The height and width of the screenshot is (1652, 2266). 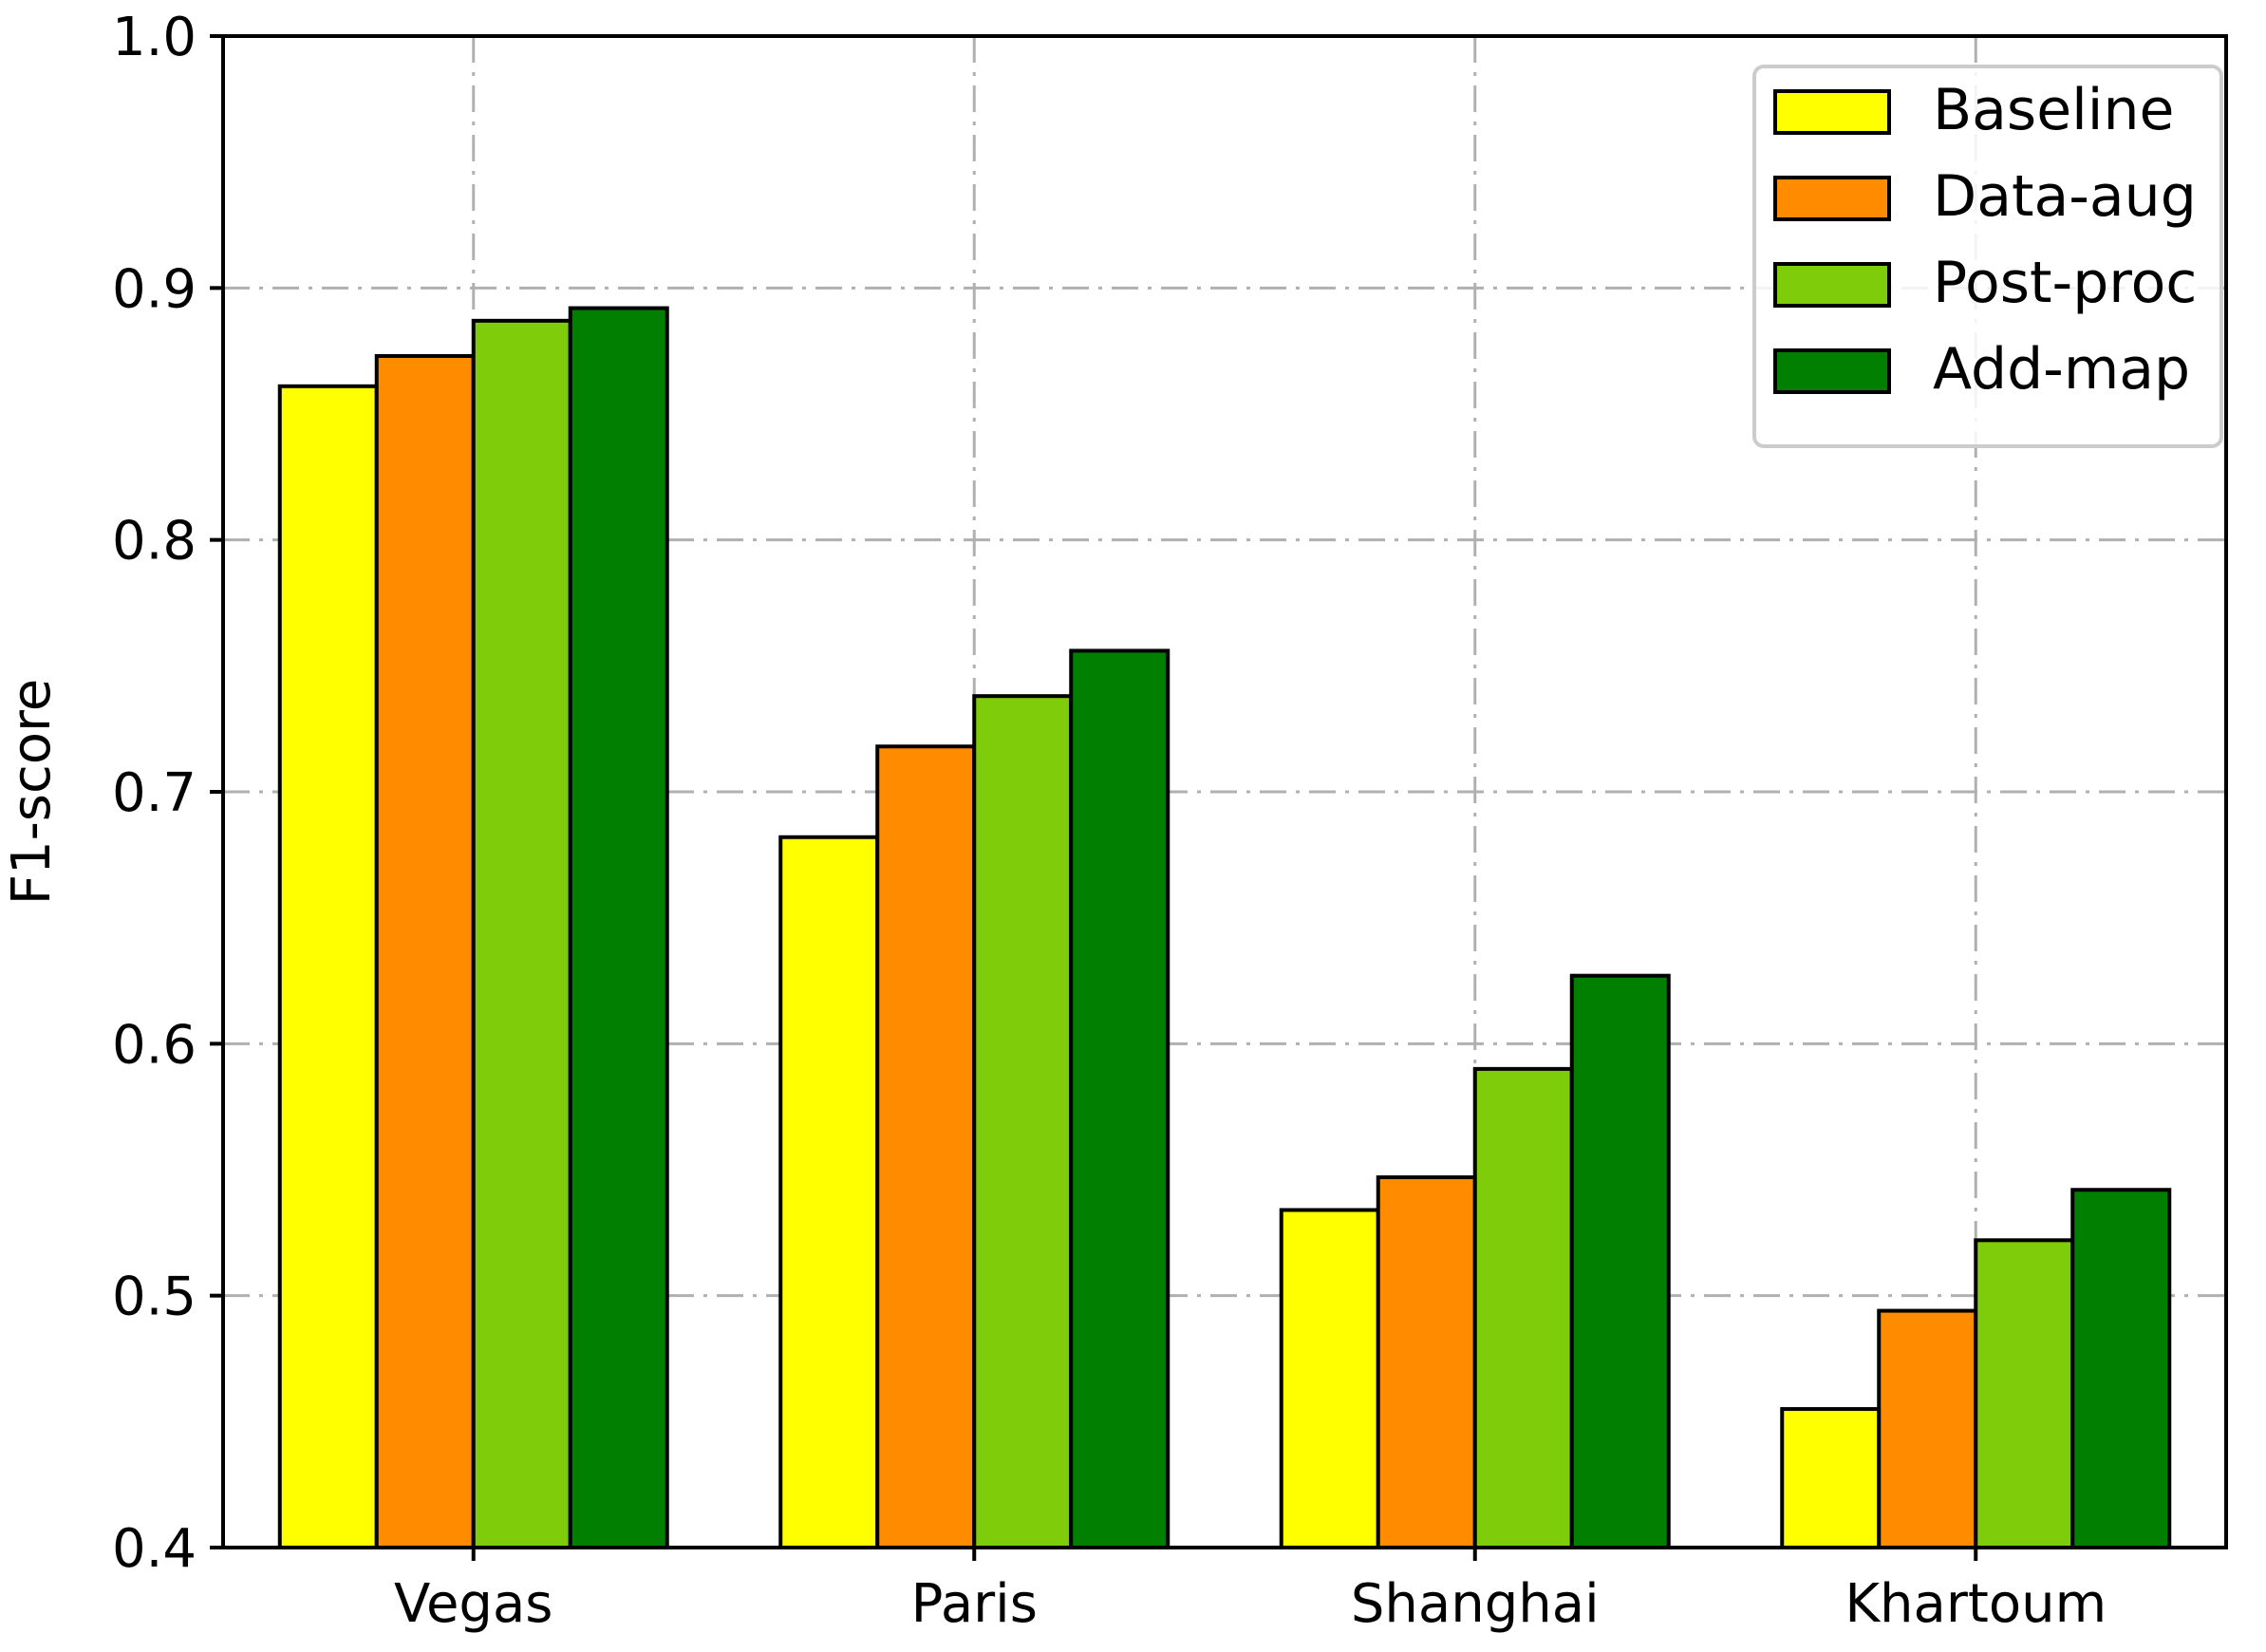 What do you see at coordinates (1620, 1261) in the screenshot?
I see `bar-add-map-shanghai` at bounding box center [1620, 1261].